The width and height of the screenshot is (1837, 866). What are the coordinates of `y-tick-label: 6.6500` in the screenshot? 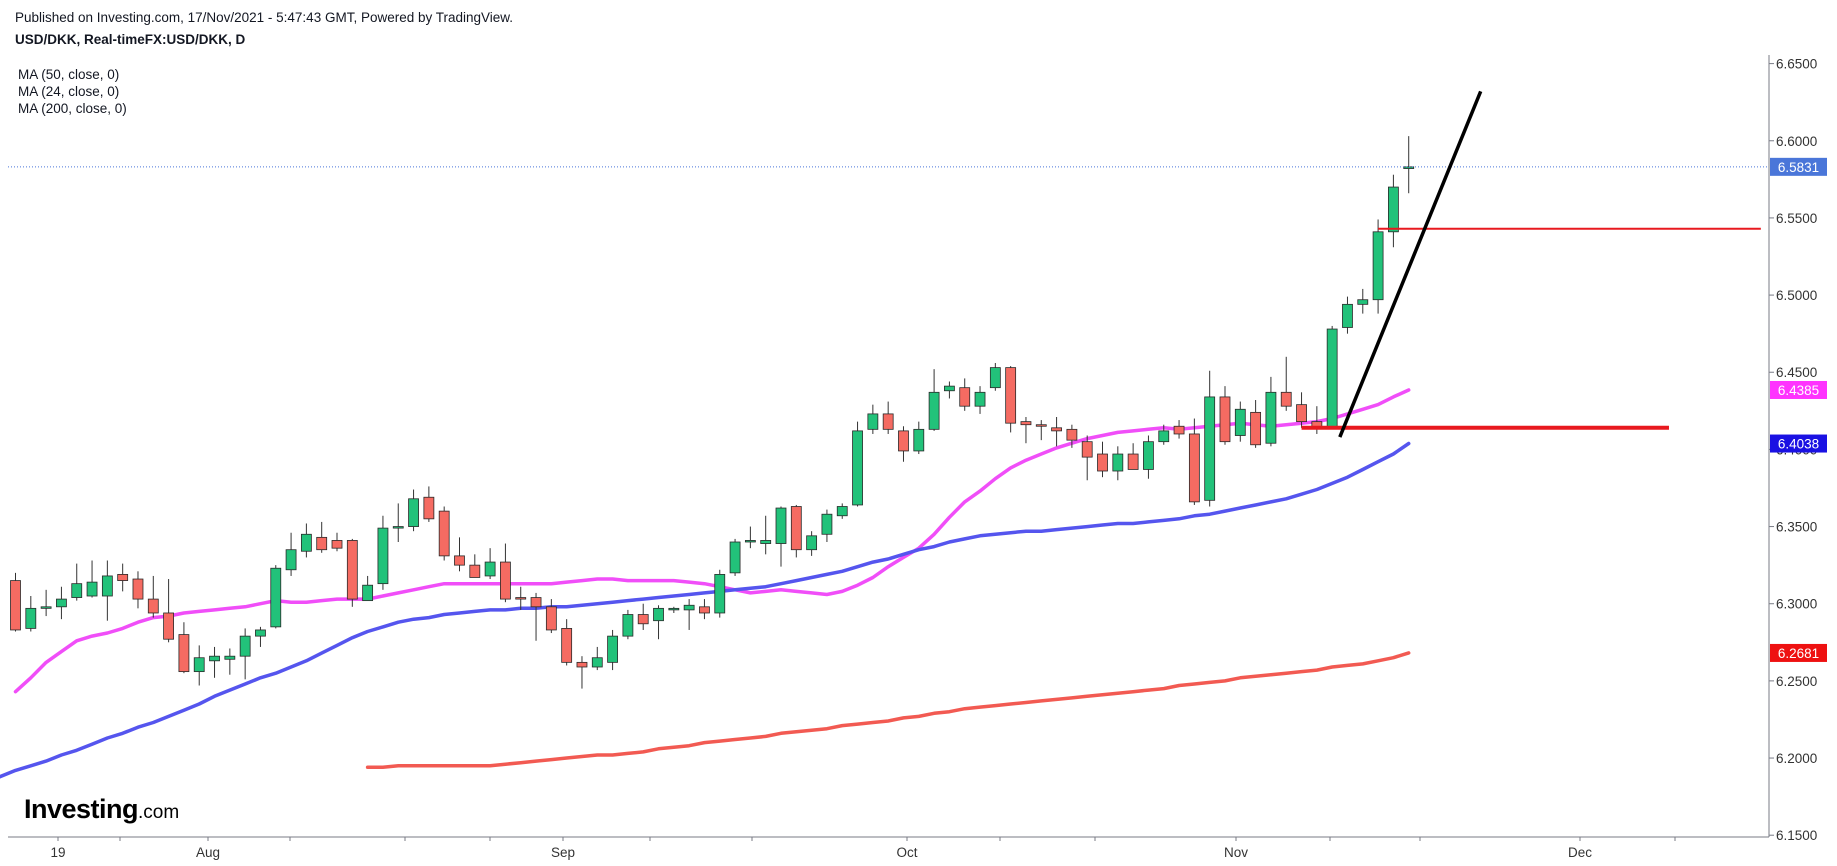 It's located at (1796, 64).